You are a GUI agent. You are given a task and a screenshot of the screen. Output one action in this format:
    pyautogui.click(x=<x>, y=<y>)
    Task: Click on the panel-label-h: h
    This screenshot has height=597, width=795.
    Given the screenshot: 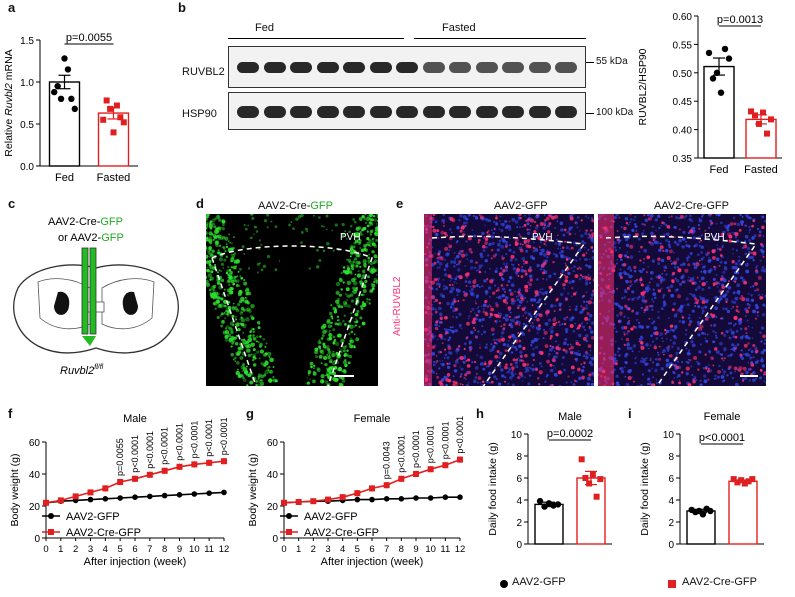 What is the action you would take?
    pyautogui.click(x=480, y=413)
    